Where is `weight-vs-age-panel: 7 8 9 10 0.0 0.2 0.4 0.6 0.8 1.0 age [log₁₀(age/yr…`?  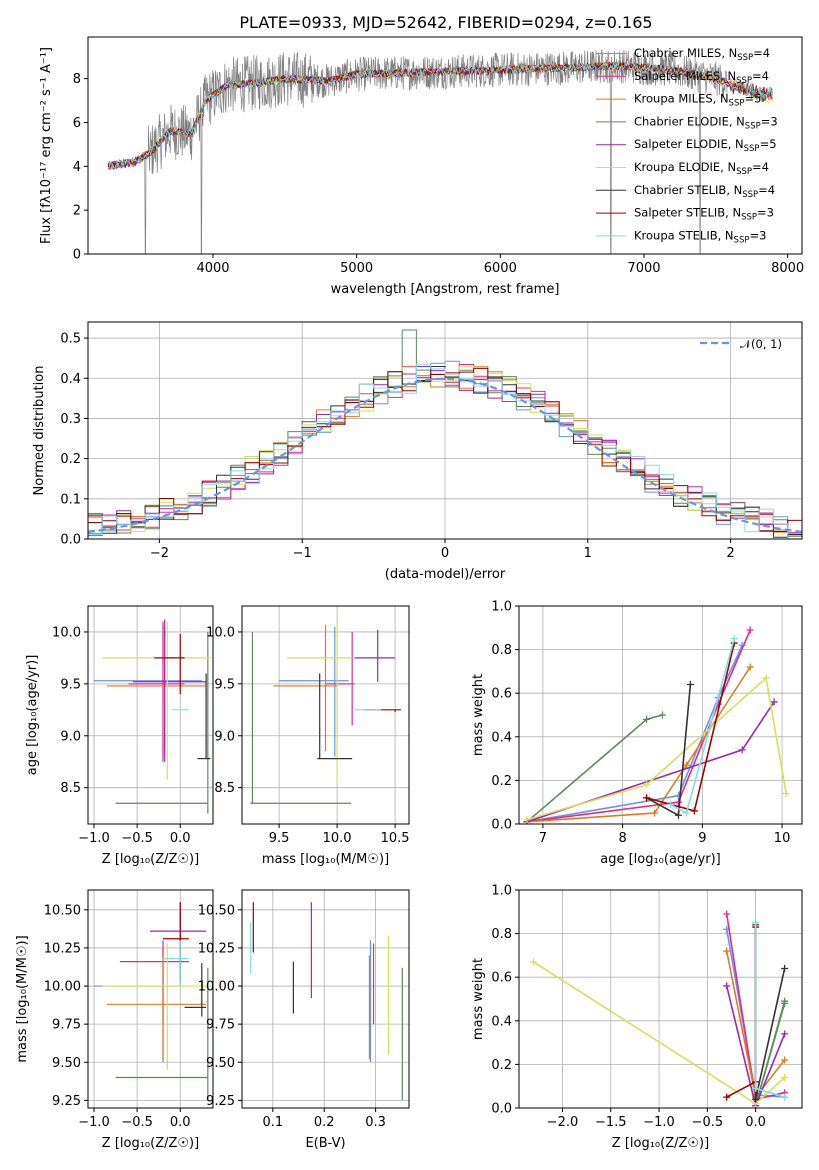 weight-vs-age-panel: 7 8 9 10 0.0 0.2 0.4 0.6 0.8 1.0 age [log₁₀(age/yr… is located at coordinates (637, 733).